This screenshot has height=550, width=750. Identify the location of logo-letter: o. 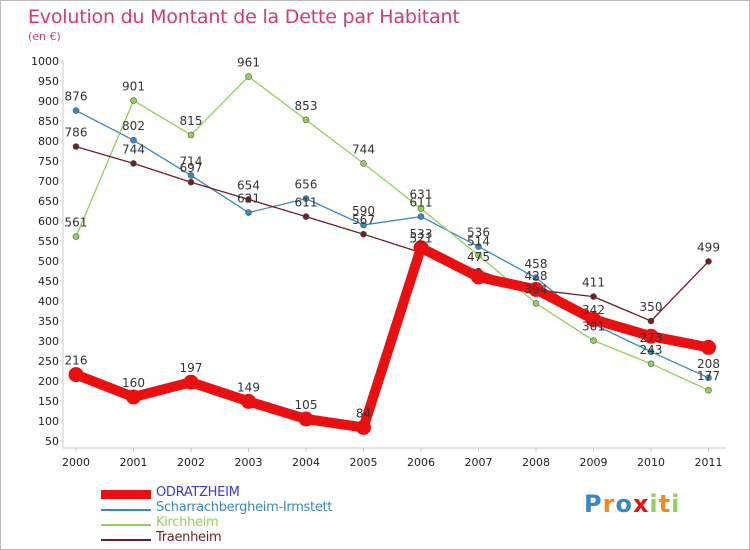
(624, 504).